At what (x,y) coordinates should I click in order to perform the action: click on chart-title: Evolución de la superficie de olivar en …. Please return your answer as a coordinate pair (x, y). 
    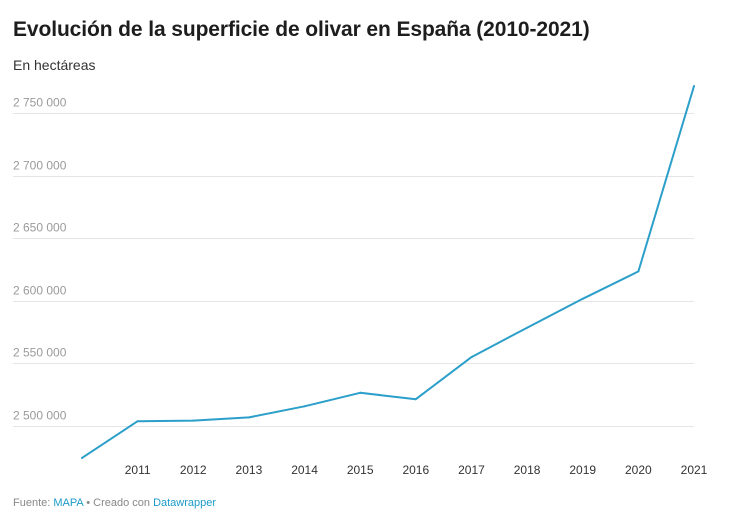
    Looking at the image, I should click on (301, 29).